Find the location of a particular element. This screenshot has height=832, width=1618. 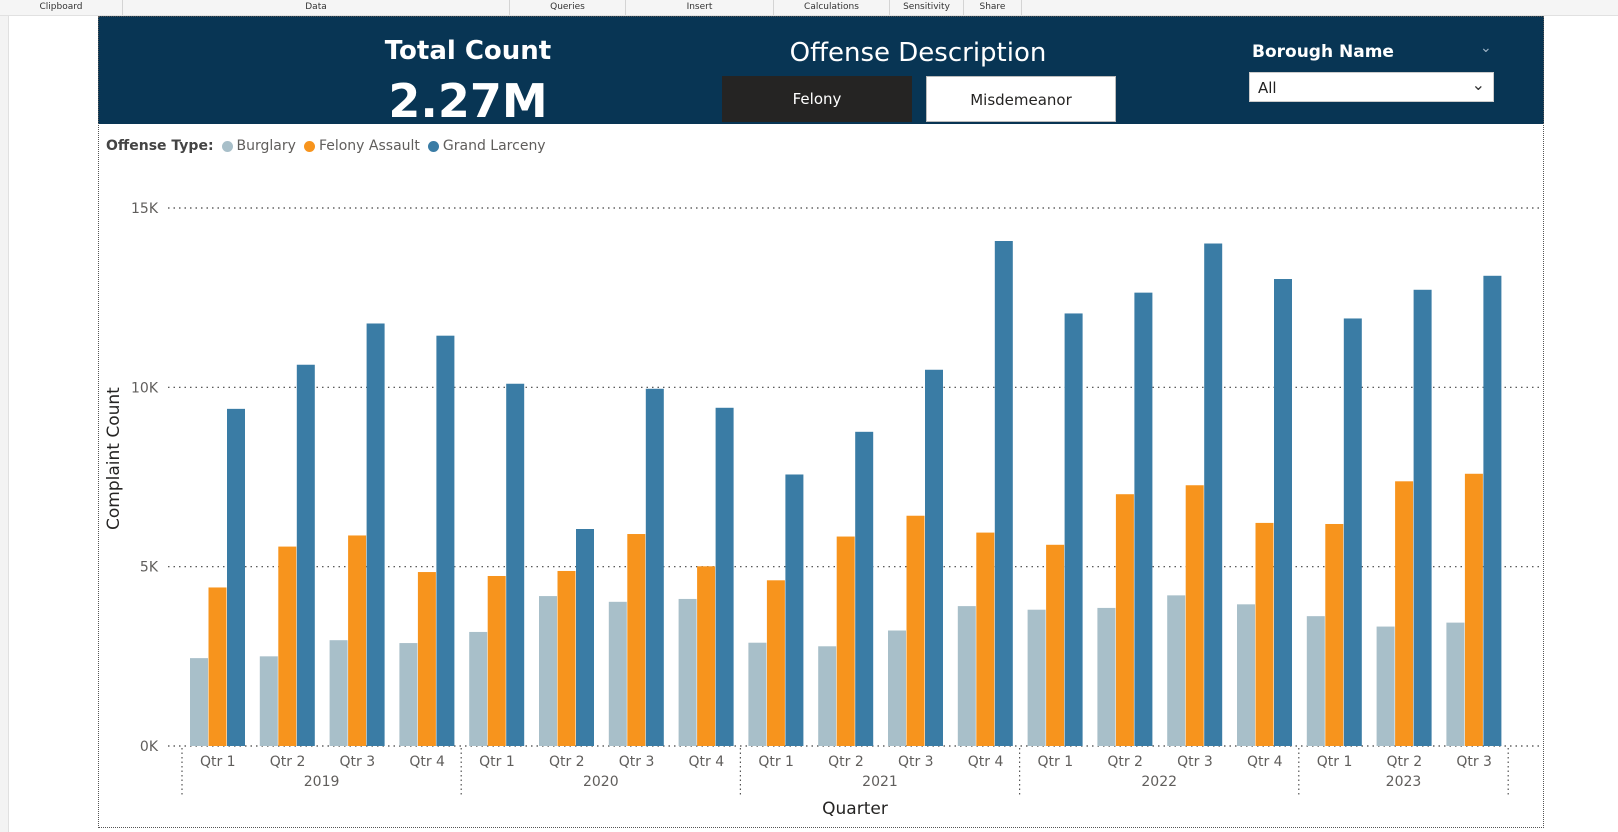

legend-label: Burglary is located at coordinates (266, 146).